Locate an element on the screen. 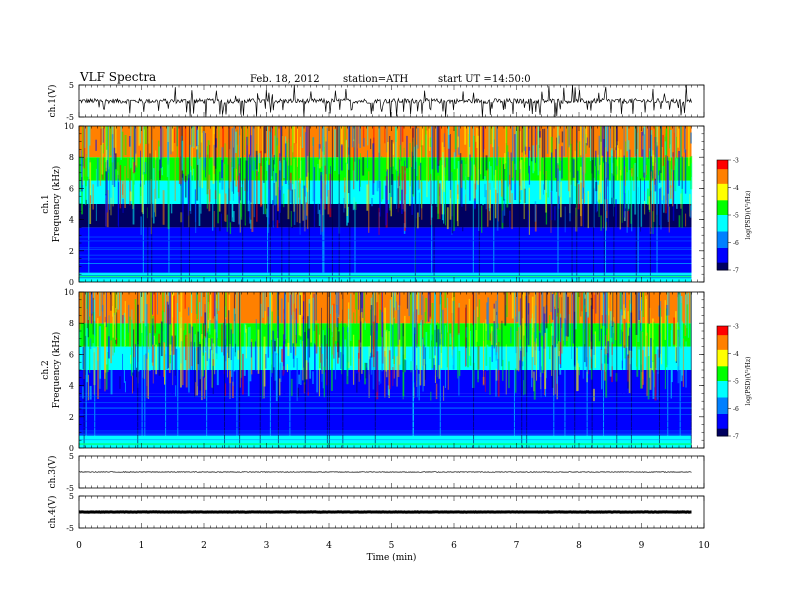 The width and height of the screenshot is (792, 612). x-tick-label: 1 is located at coordinates (142, 546).